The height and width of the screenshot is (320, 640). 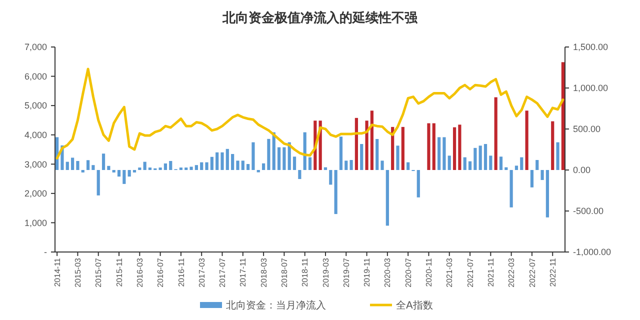 What do you see at coordinates (35, 223) in the screenshot?
I see `y-tick-label: 1,000` at bounding box center [35, 223].